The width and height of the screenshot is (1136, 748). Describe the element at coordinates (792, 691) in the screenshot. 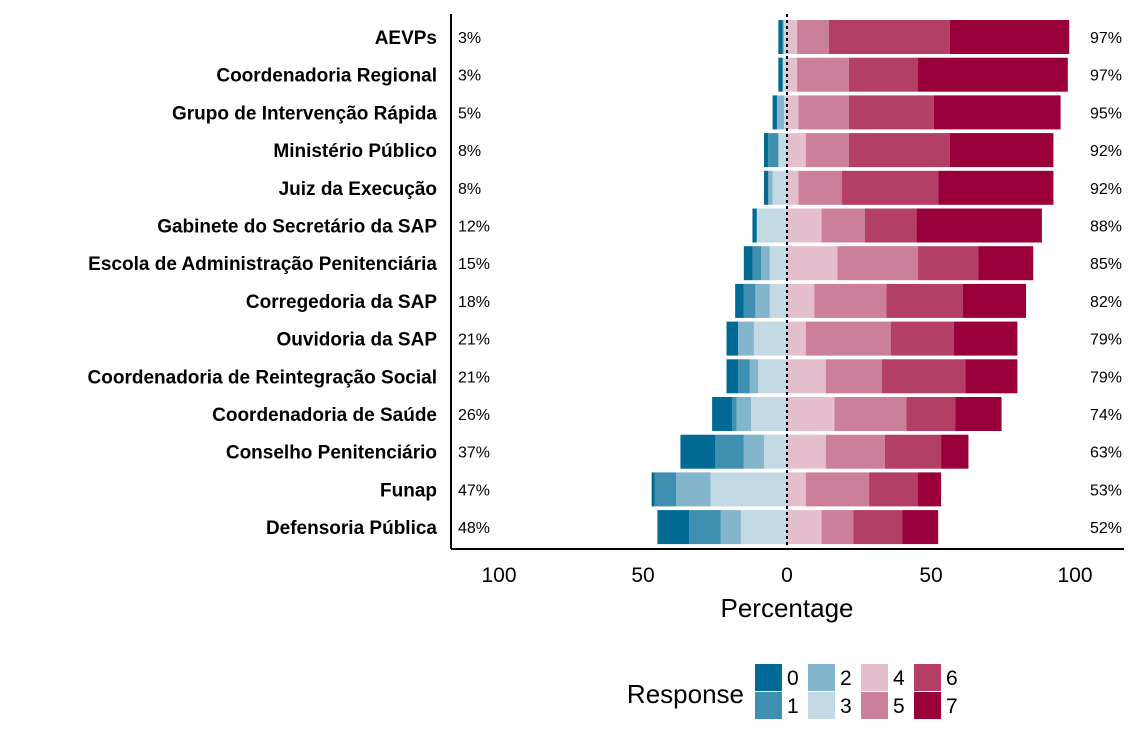

I see `legend: Response 0 1 2 3 4 5 6 7` at that location.